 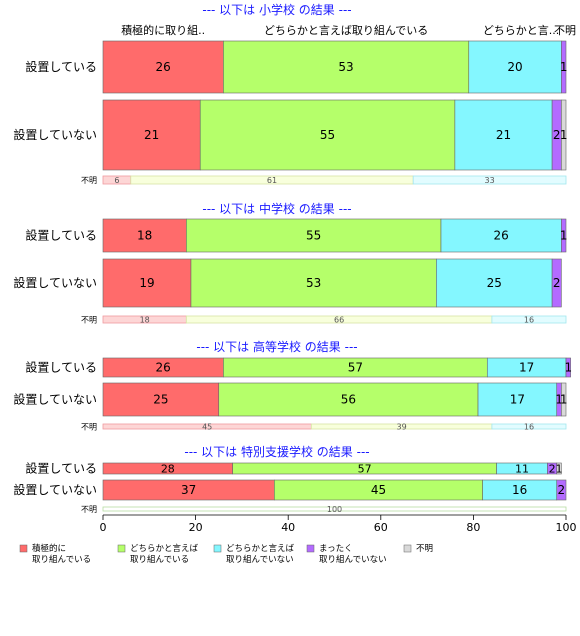 I want to click on segment-value-label: 11, so click(x=522, y=469).